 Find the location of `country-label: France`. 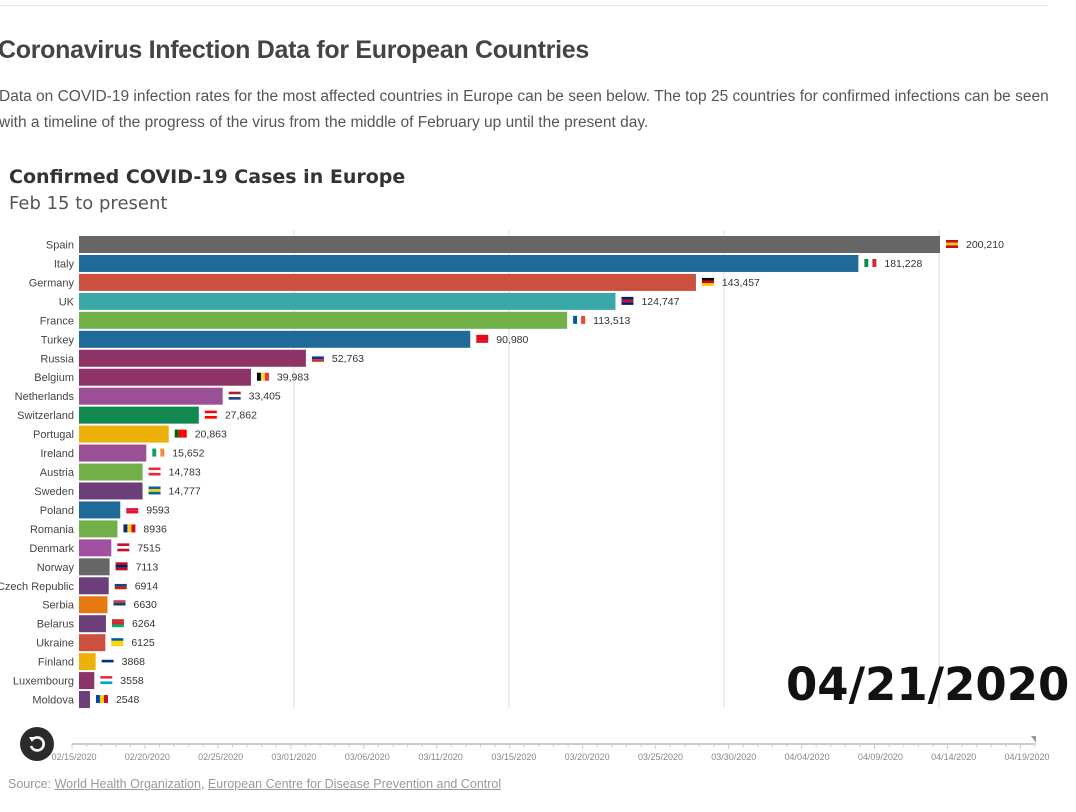

country-label: France is located at coordinates (57, 321).